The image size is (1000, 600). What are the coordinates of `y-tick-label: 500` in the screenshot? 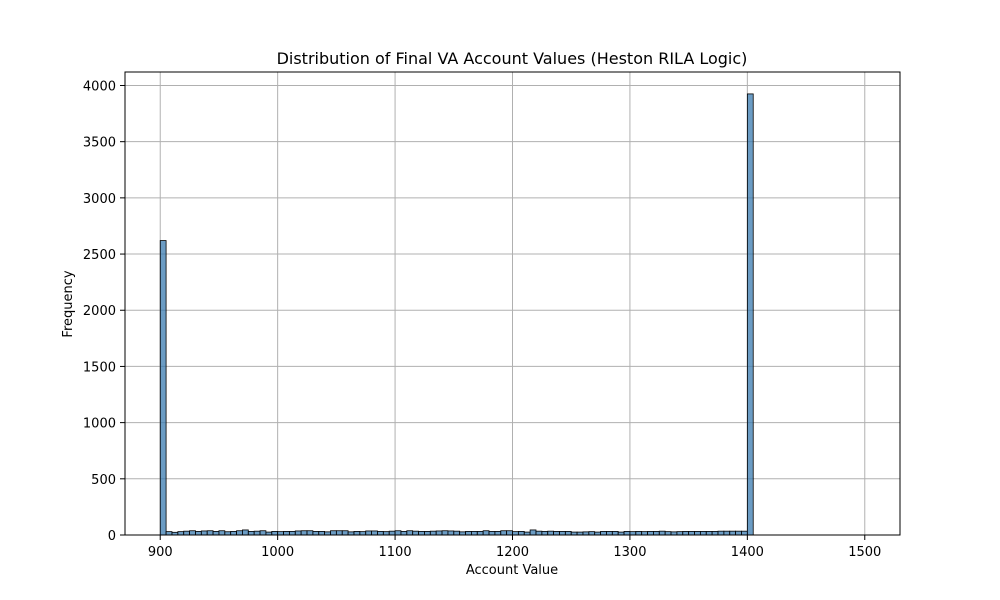 It's located at (103, 480).